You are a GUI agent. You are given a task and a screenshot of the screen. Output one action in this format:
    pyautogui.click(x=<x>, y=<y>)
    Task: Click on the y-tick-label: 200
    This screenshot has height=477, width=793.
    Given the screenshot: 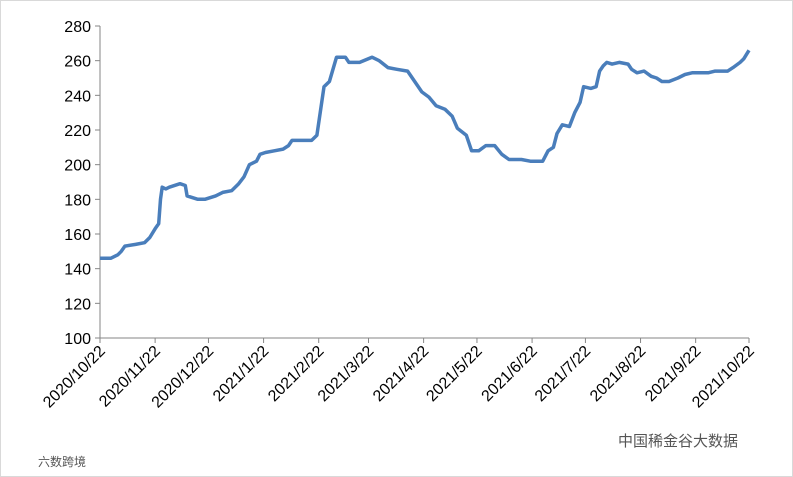 What is the action you would take?
    pyautogui.click(x=77, y=166)
    